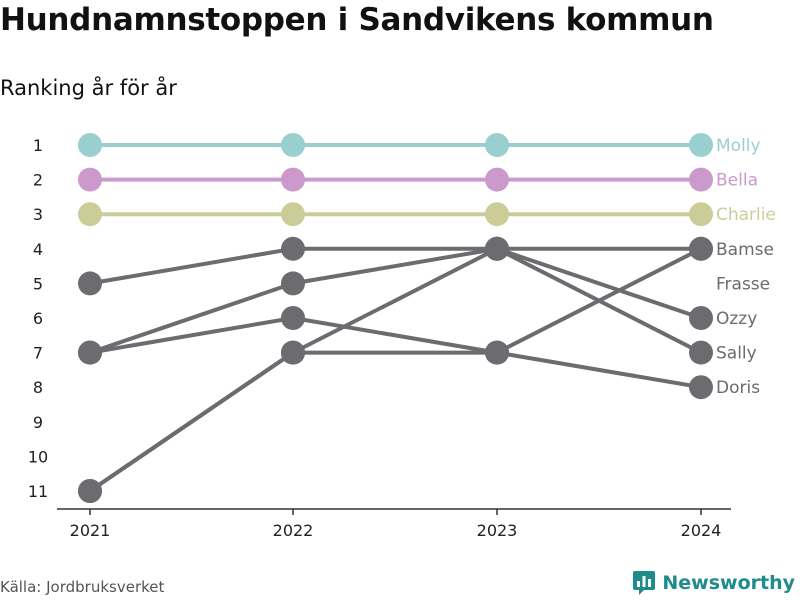  Describe the element at coordinates (38, 249) in the screenshot. I see `y-tick-label: 4` at that location.